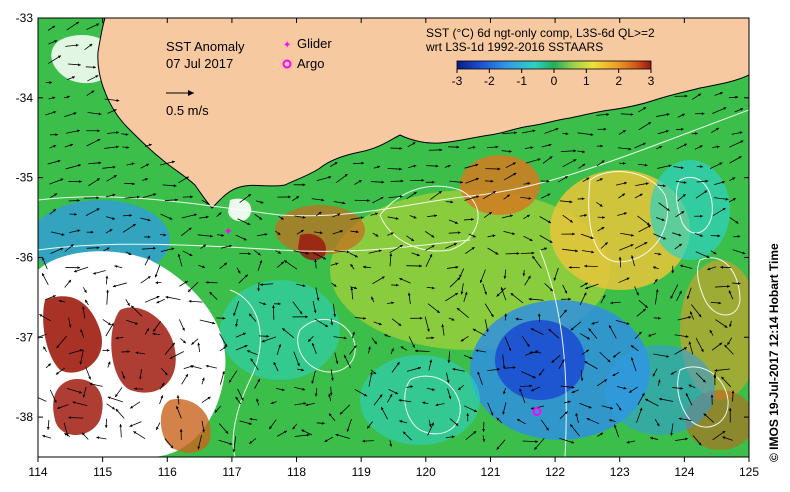 This screenshot has width=790, height=492. What do you see at coordinates (684, 472) in the screenshot?
I see `x-tick-label: 124` at bounding box center [684, 472].